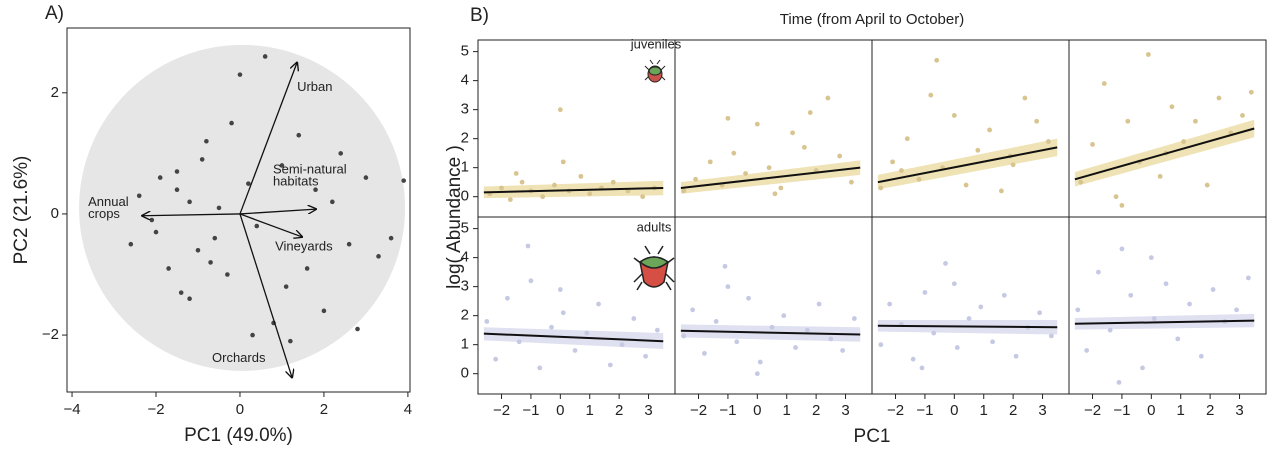 Image resolution: width=1272 pixels, height=450 pixels. What do you see at coordinates (465, 138) in the screenshot?
I see `y-tick-label: 2` at bounding box center [465, 138].